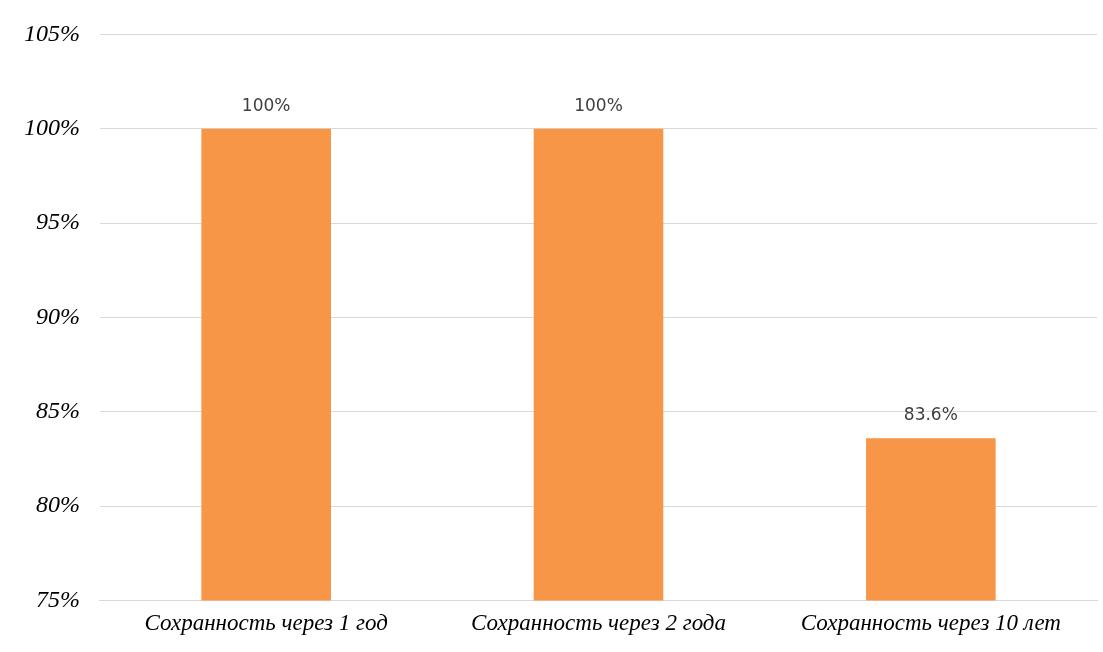 This screenshot has width=1103, height=652. I want to click on y-tick-label: 75%, so click(57, 598).